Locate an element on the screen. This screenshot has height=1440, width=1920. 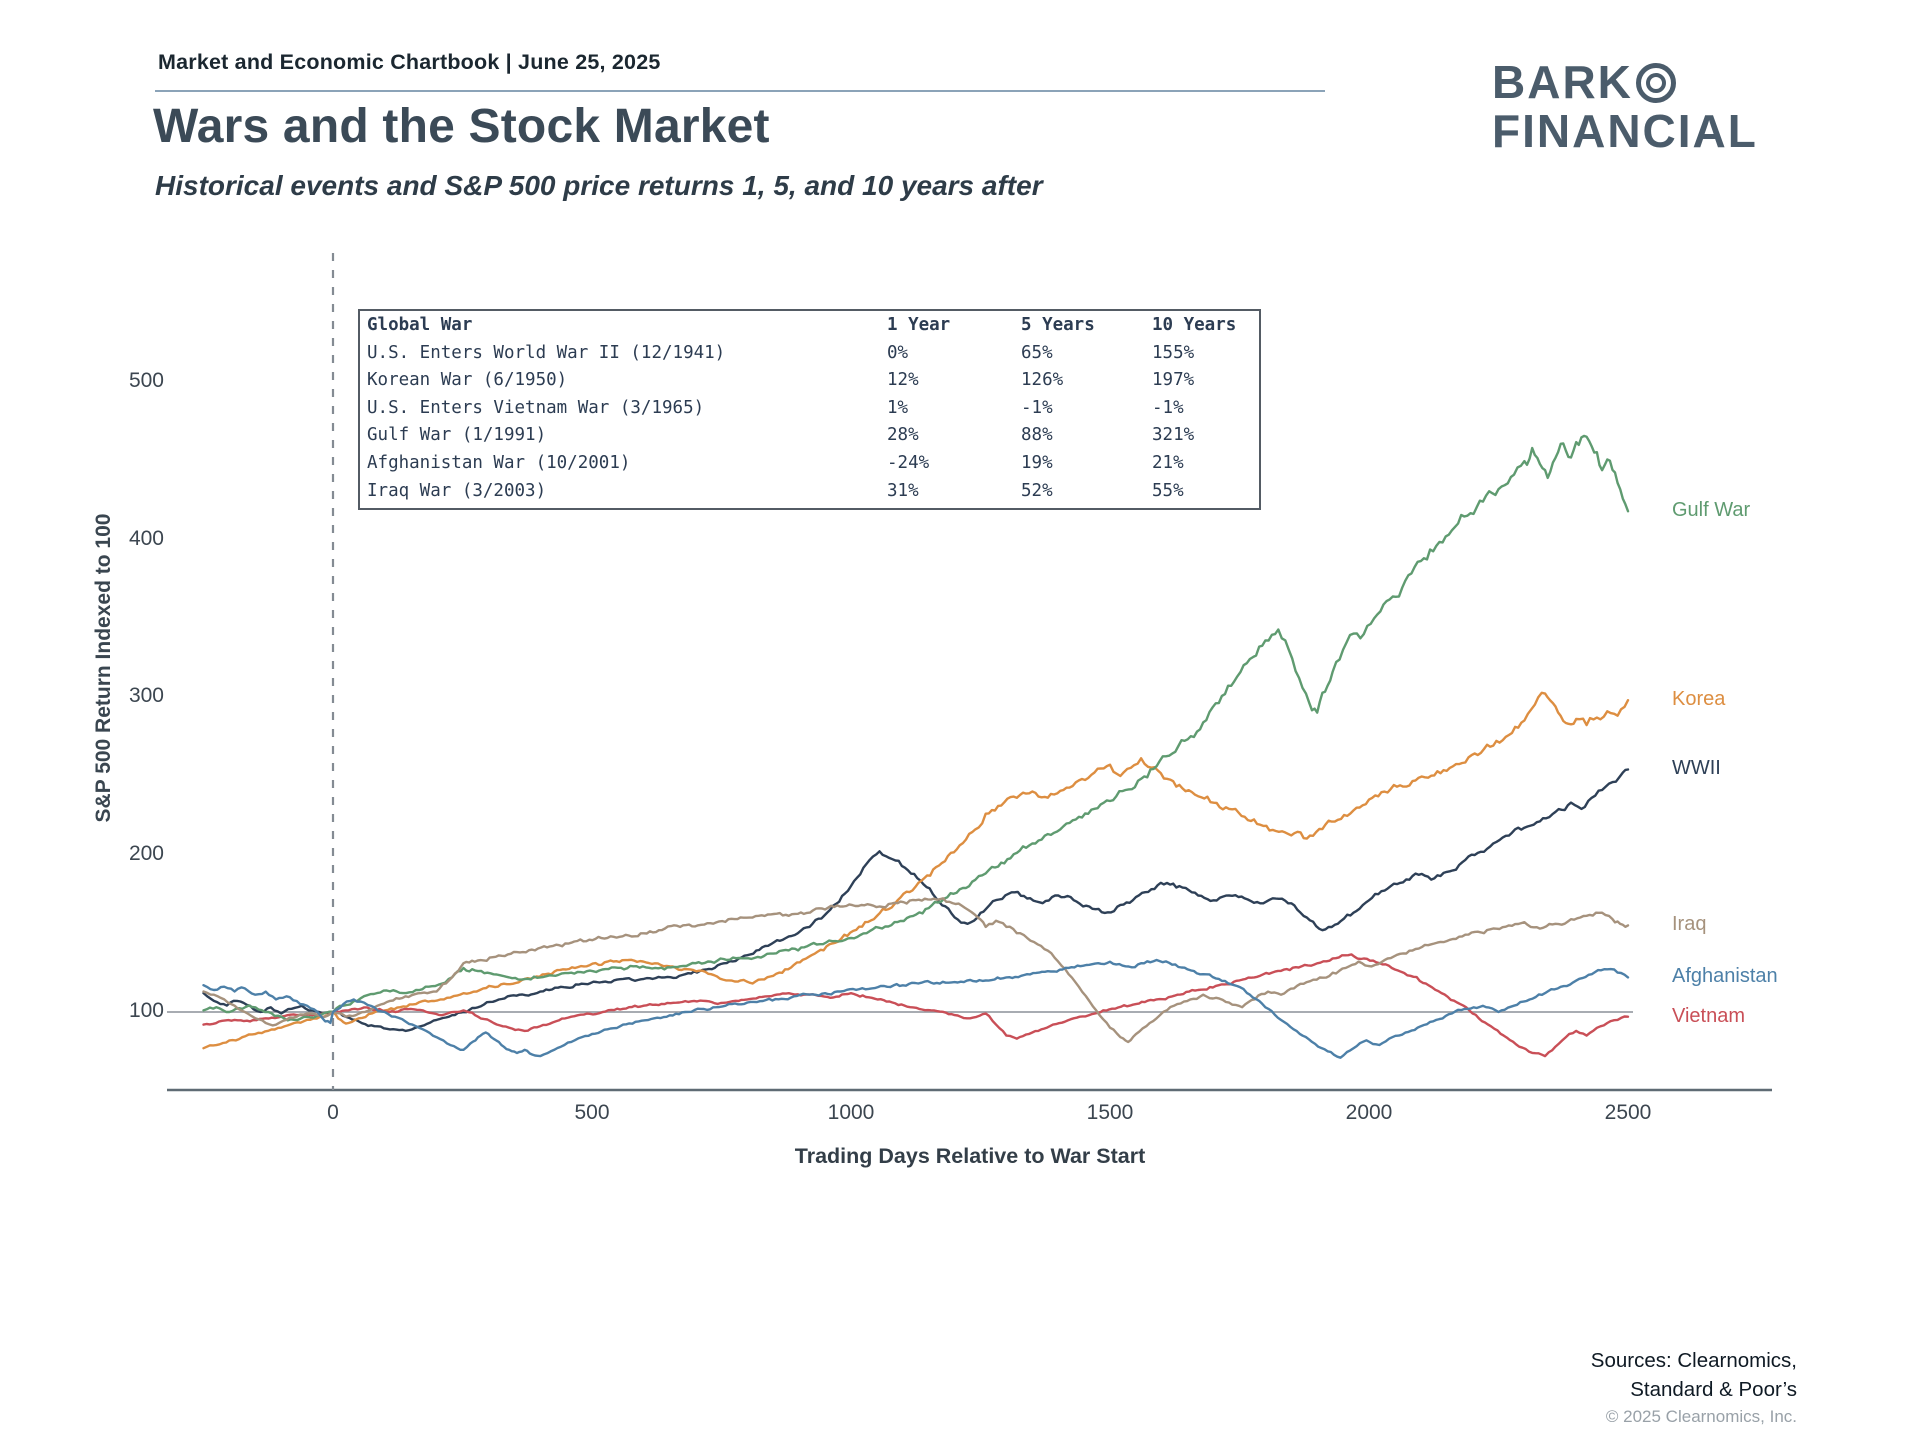
table-return-cell: 1% is located at coordinates (898, 407).